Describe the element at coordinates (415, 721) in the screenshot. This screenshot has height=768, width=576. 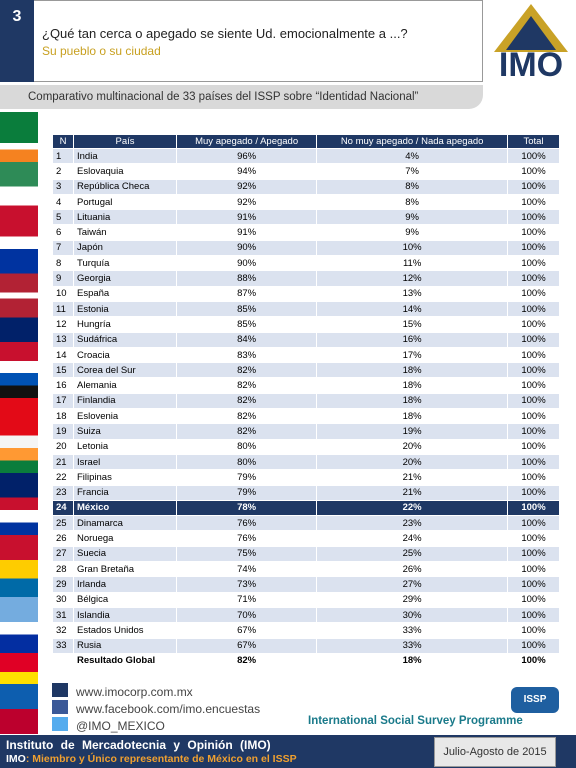
I see `issp-name: International Social Survey Programme` at that location.